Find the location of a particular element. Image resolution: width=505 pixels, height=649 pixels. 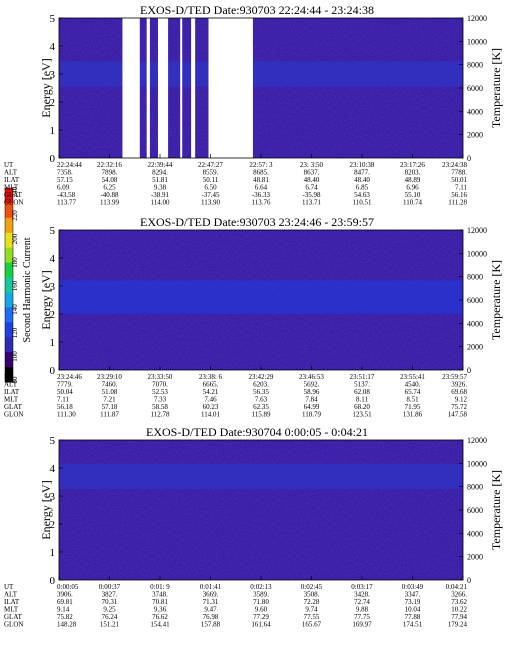

right-tick-label: 2000 is located at coordinates (475, 347).